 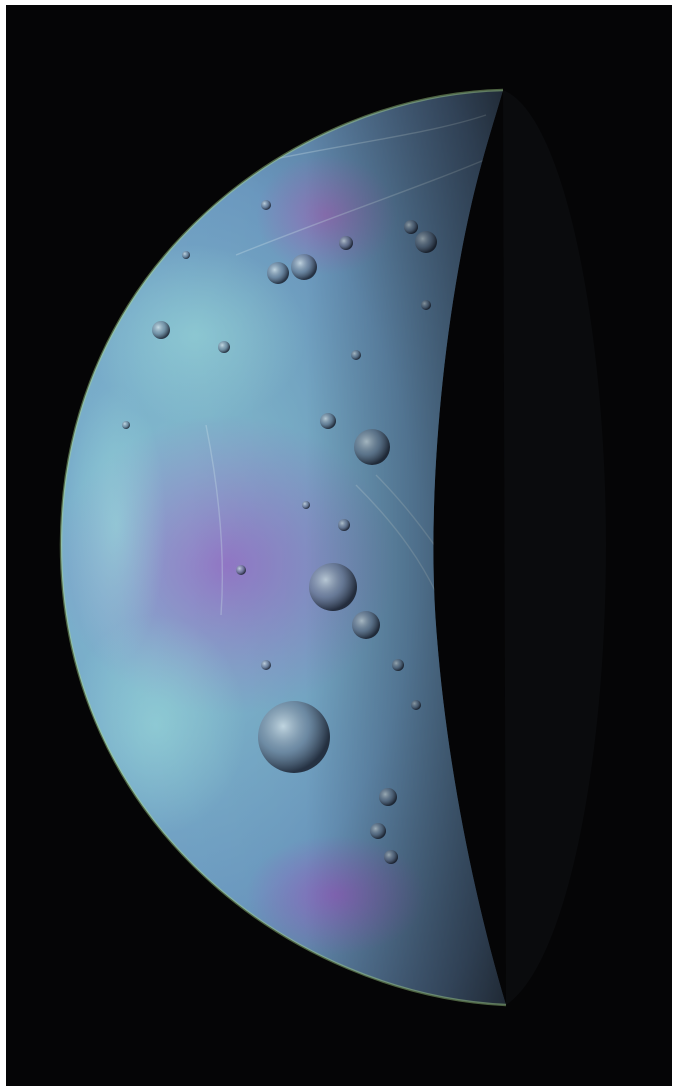 I want to click on moon-dark-side, so click(x=554, y=547).